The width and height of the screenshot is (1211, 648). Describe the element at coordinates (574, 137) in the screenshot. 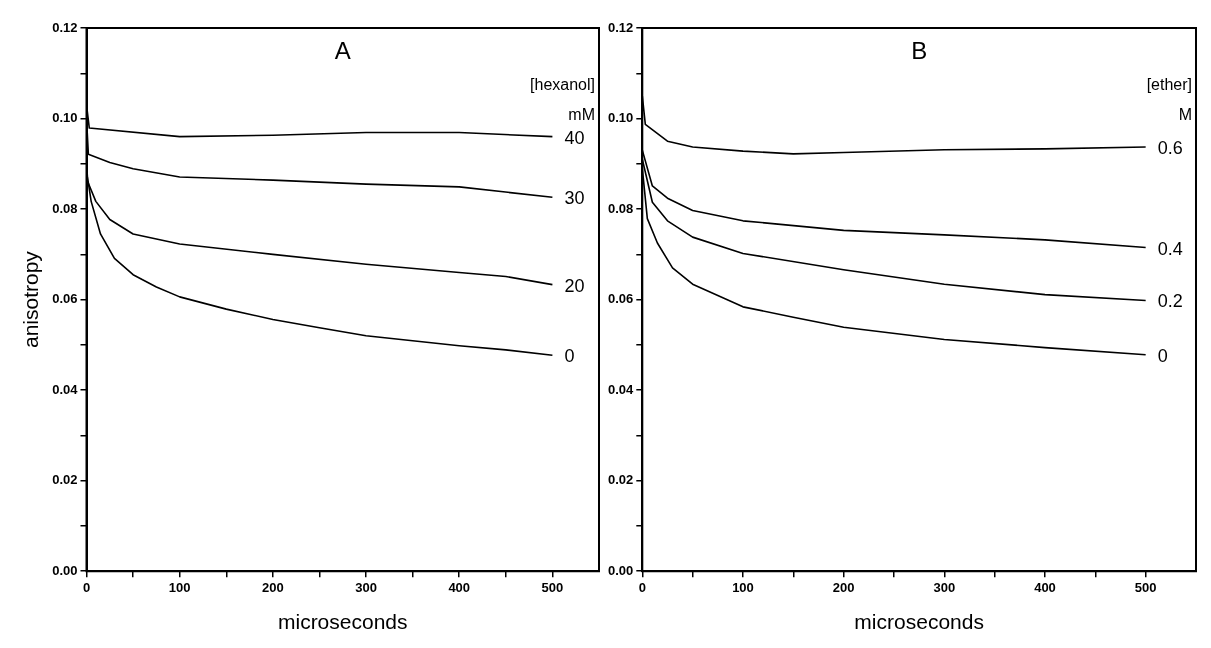

I see `series-label: 40` at that location.